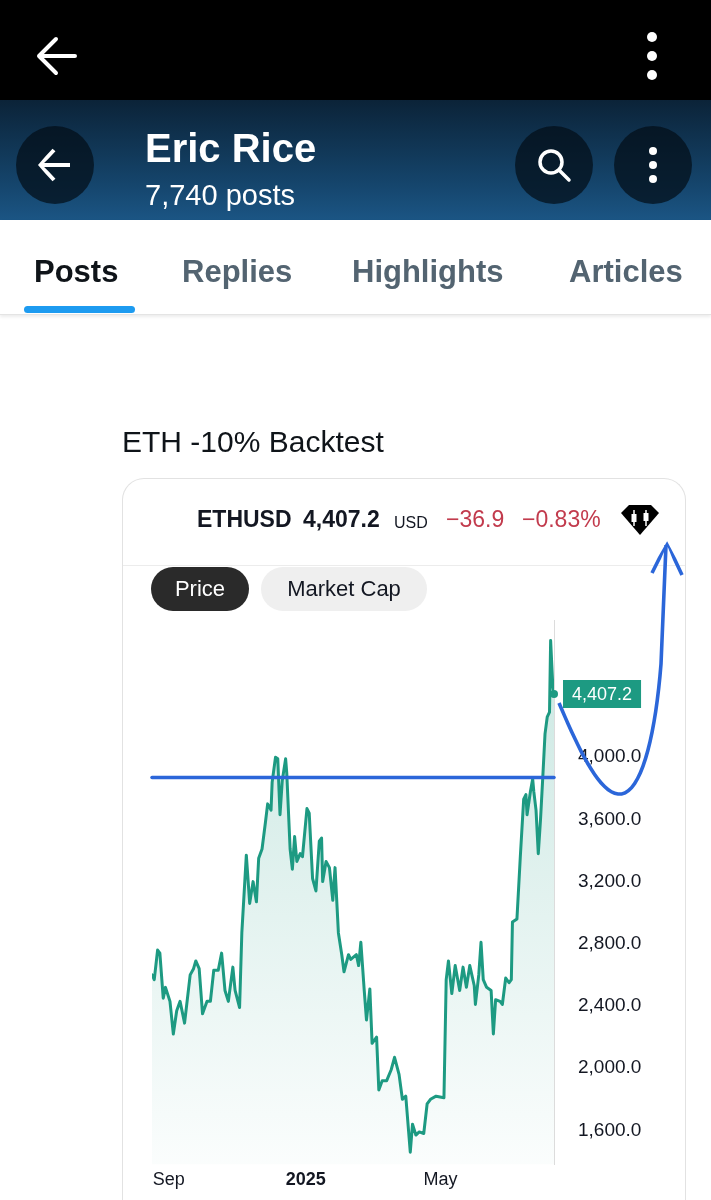  Describe the element at coordinates (610, 880) in the screenshot. I see `y-tick-label: 3,200.0` at that location.